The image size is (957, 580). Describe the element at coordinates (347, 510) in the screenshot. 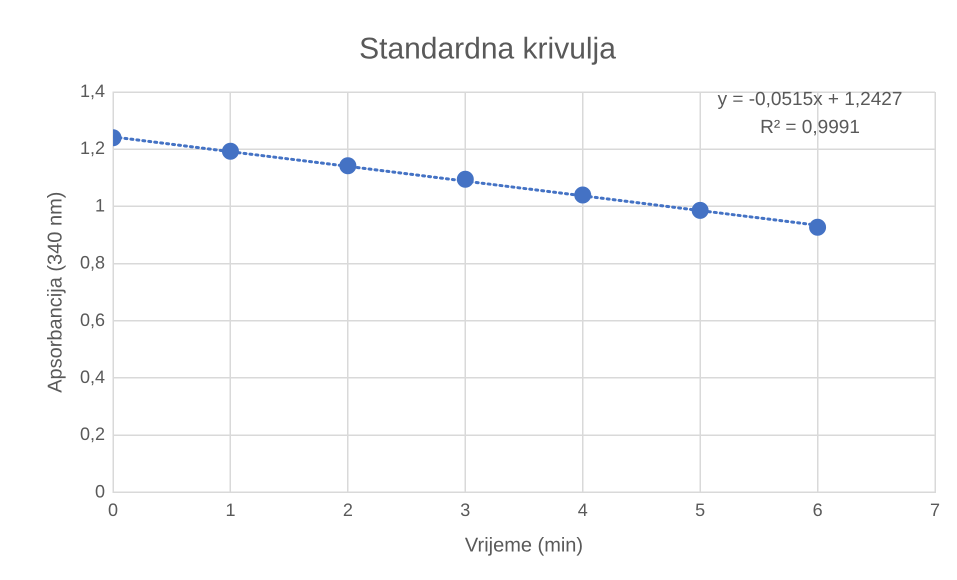

I see `x-tick-label: 2` at that location.